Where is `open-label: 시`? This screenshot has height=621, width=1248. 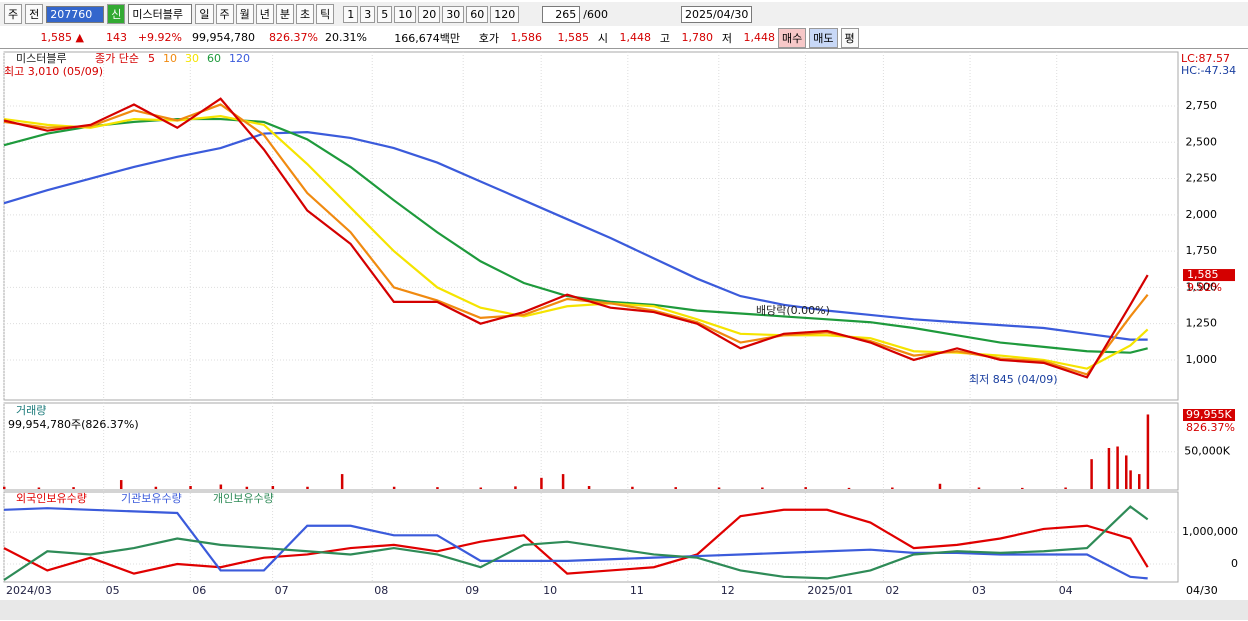
open-label: 시 is located at coordinates (602, 38).